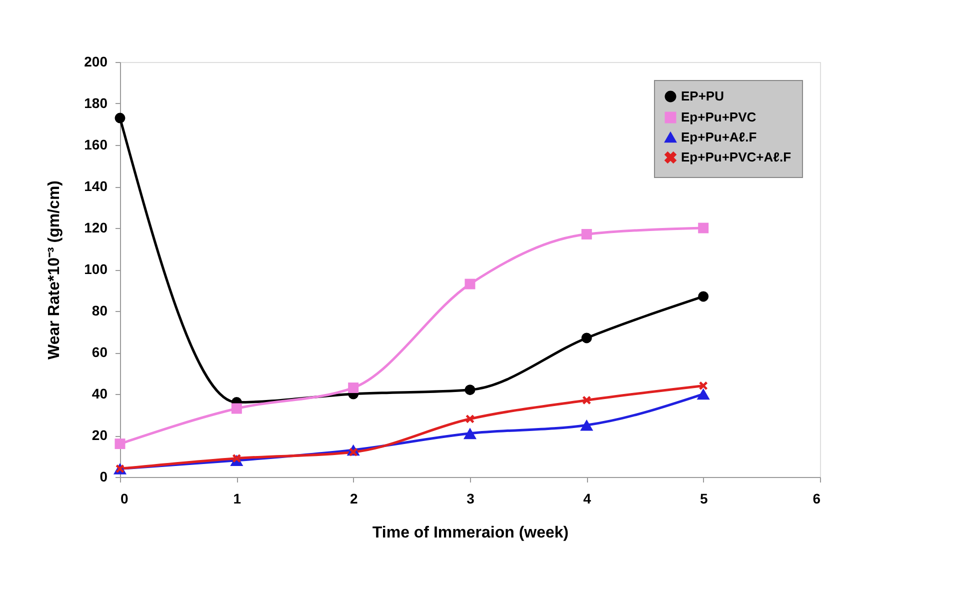 This screenshot has width=955, height=609. Describe the element at coordinates (100, 310) in the screenshot. I see `y-tick-label: 80` at that location.